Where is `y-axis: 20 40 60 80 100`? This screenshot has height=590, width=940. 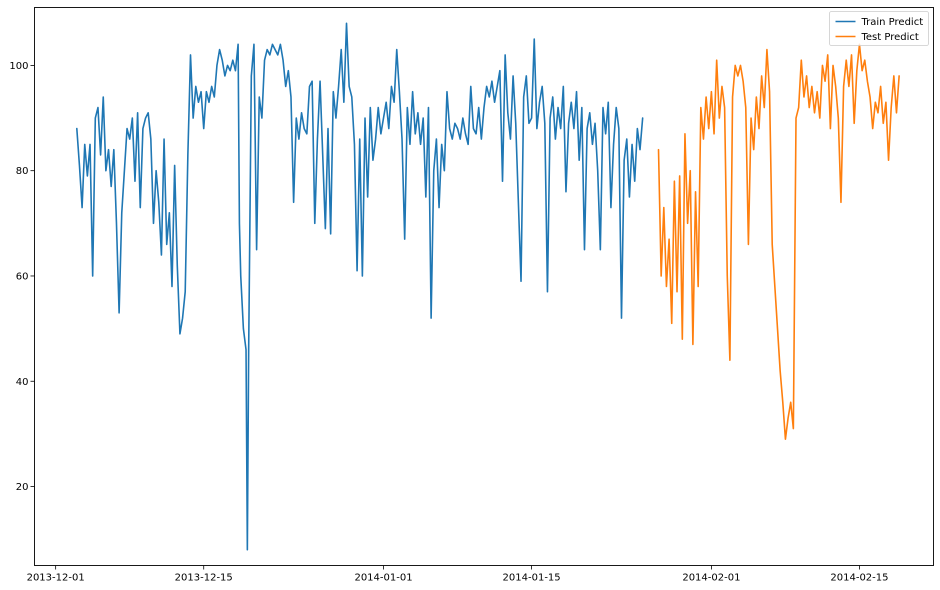 y-axis: 20 40 60 80 100 is located at coordinates (22, 277).